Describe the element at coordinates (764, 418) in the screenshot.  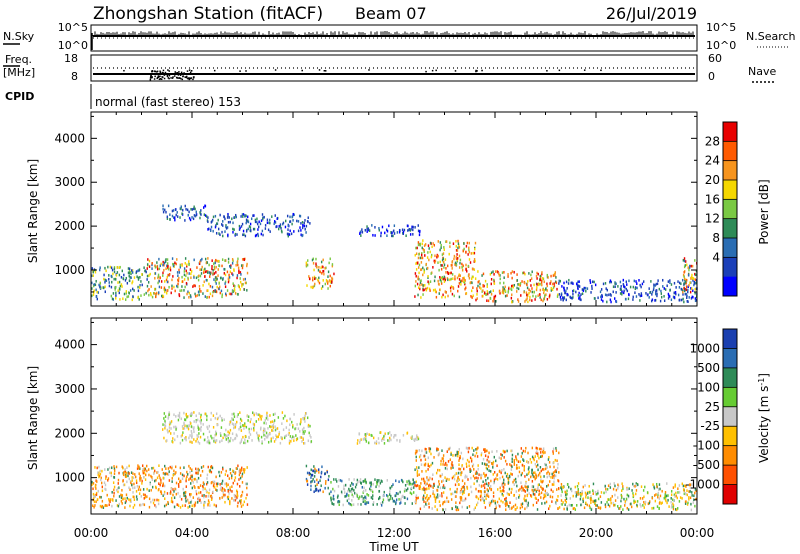
I see `velocity-colorbar-label: Velocity [m s-1]` at that location.